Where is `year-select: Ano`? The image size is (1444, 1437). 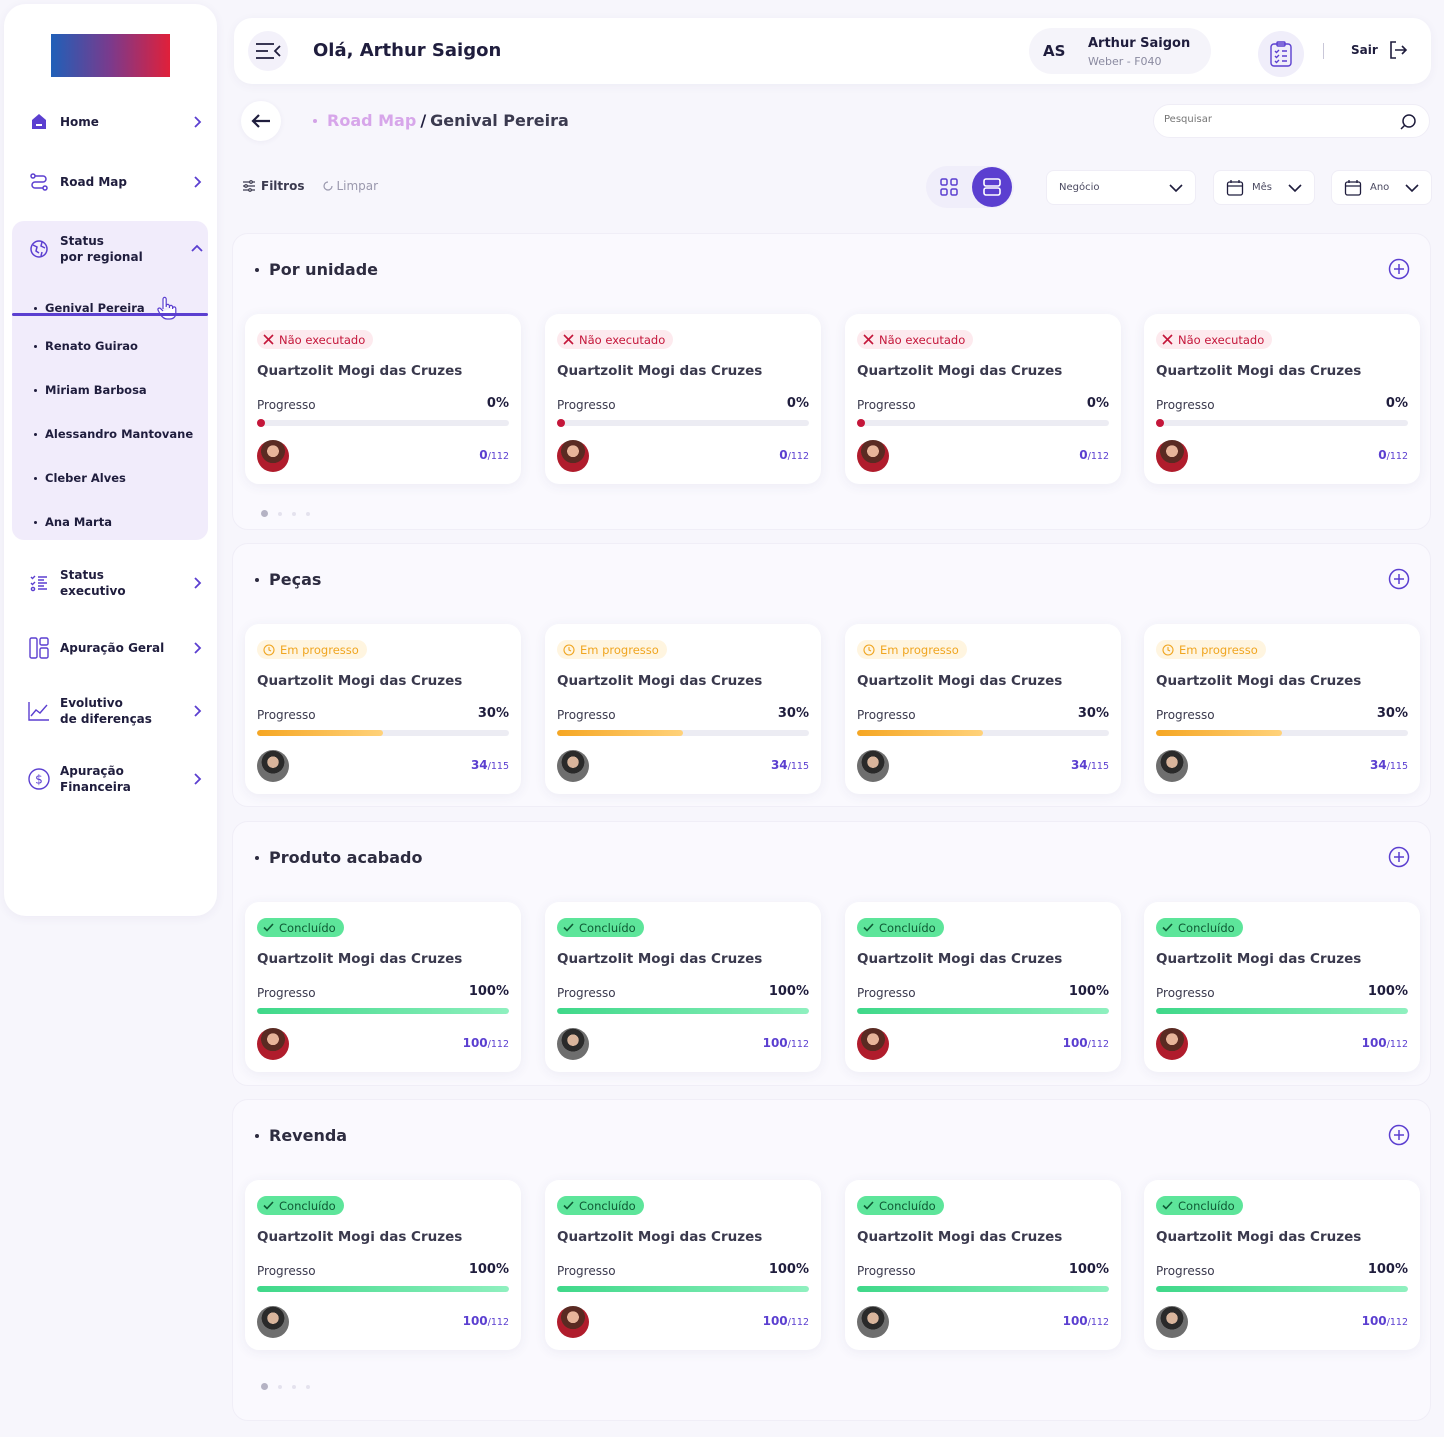 year-select: Ano is located at coordinates (1381, 187).